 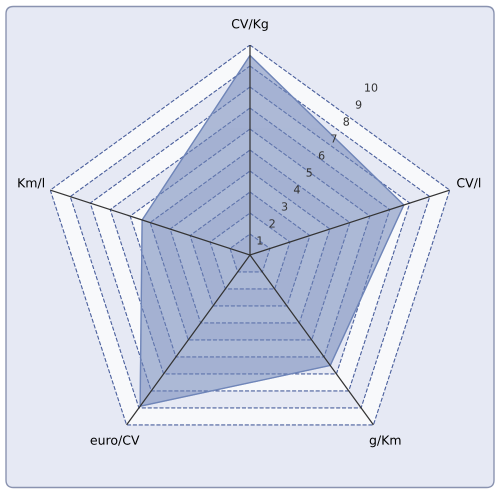 What do you see at coordinates (359, 104) in the screenshot?
I see `y-tick-label: 9` at bounding box center [359, 104].